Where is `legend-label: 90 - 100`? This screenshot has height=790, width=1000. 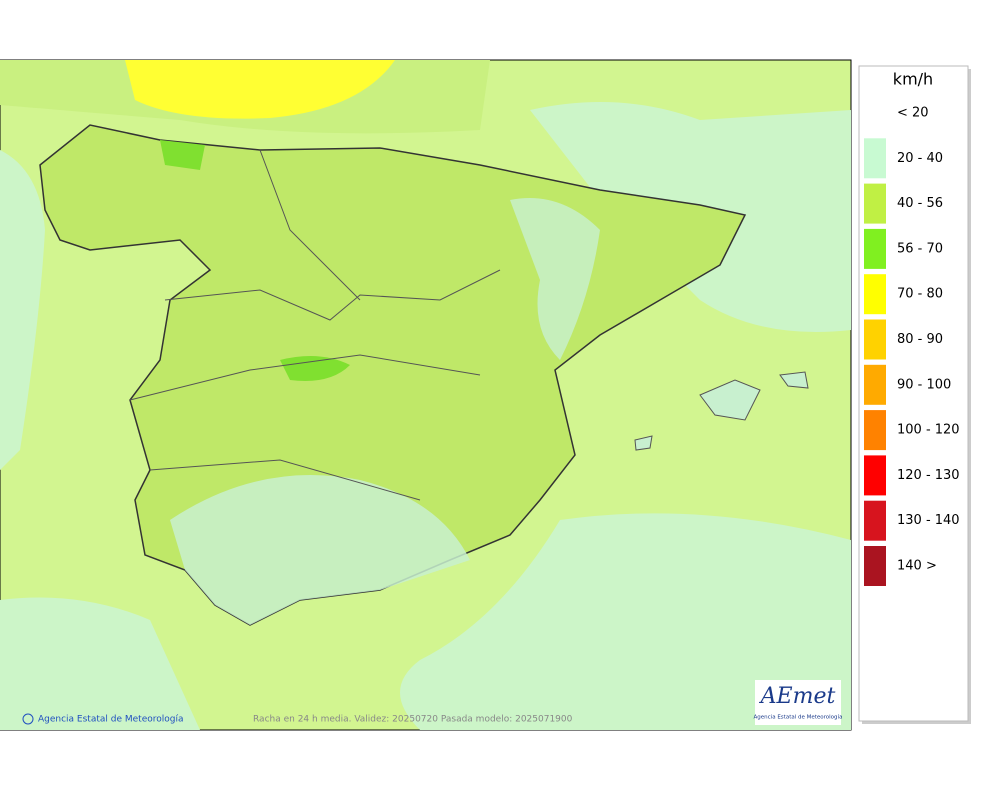 legend-label: 90 - 100 is located at coordinates (924, 384).